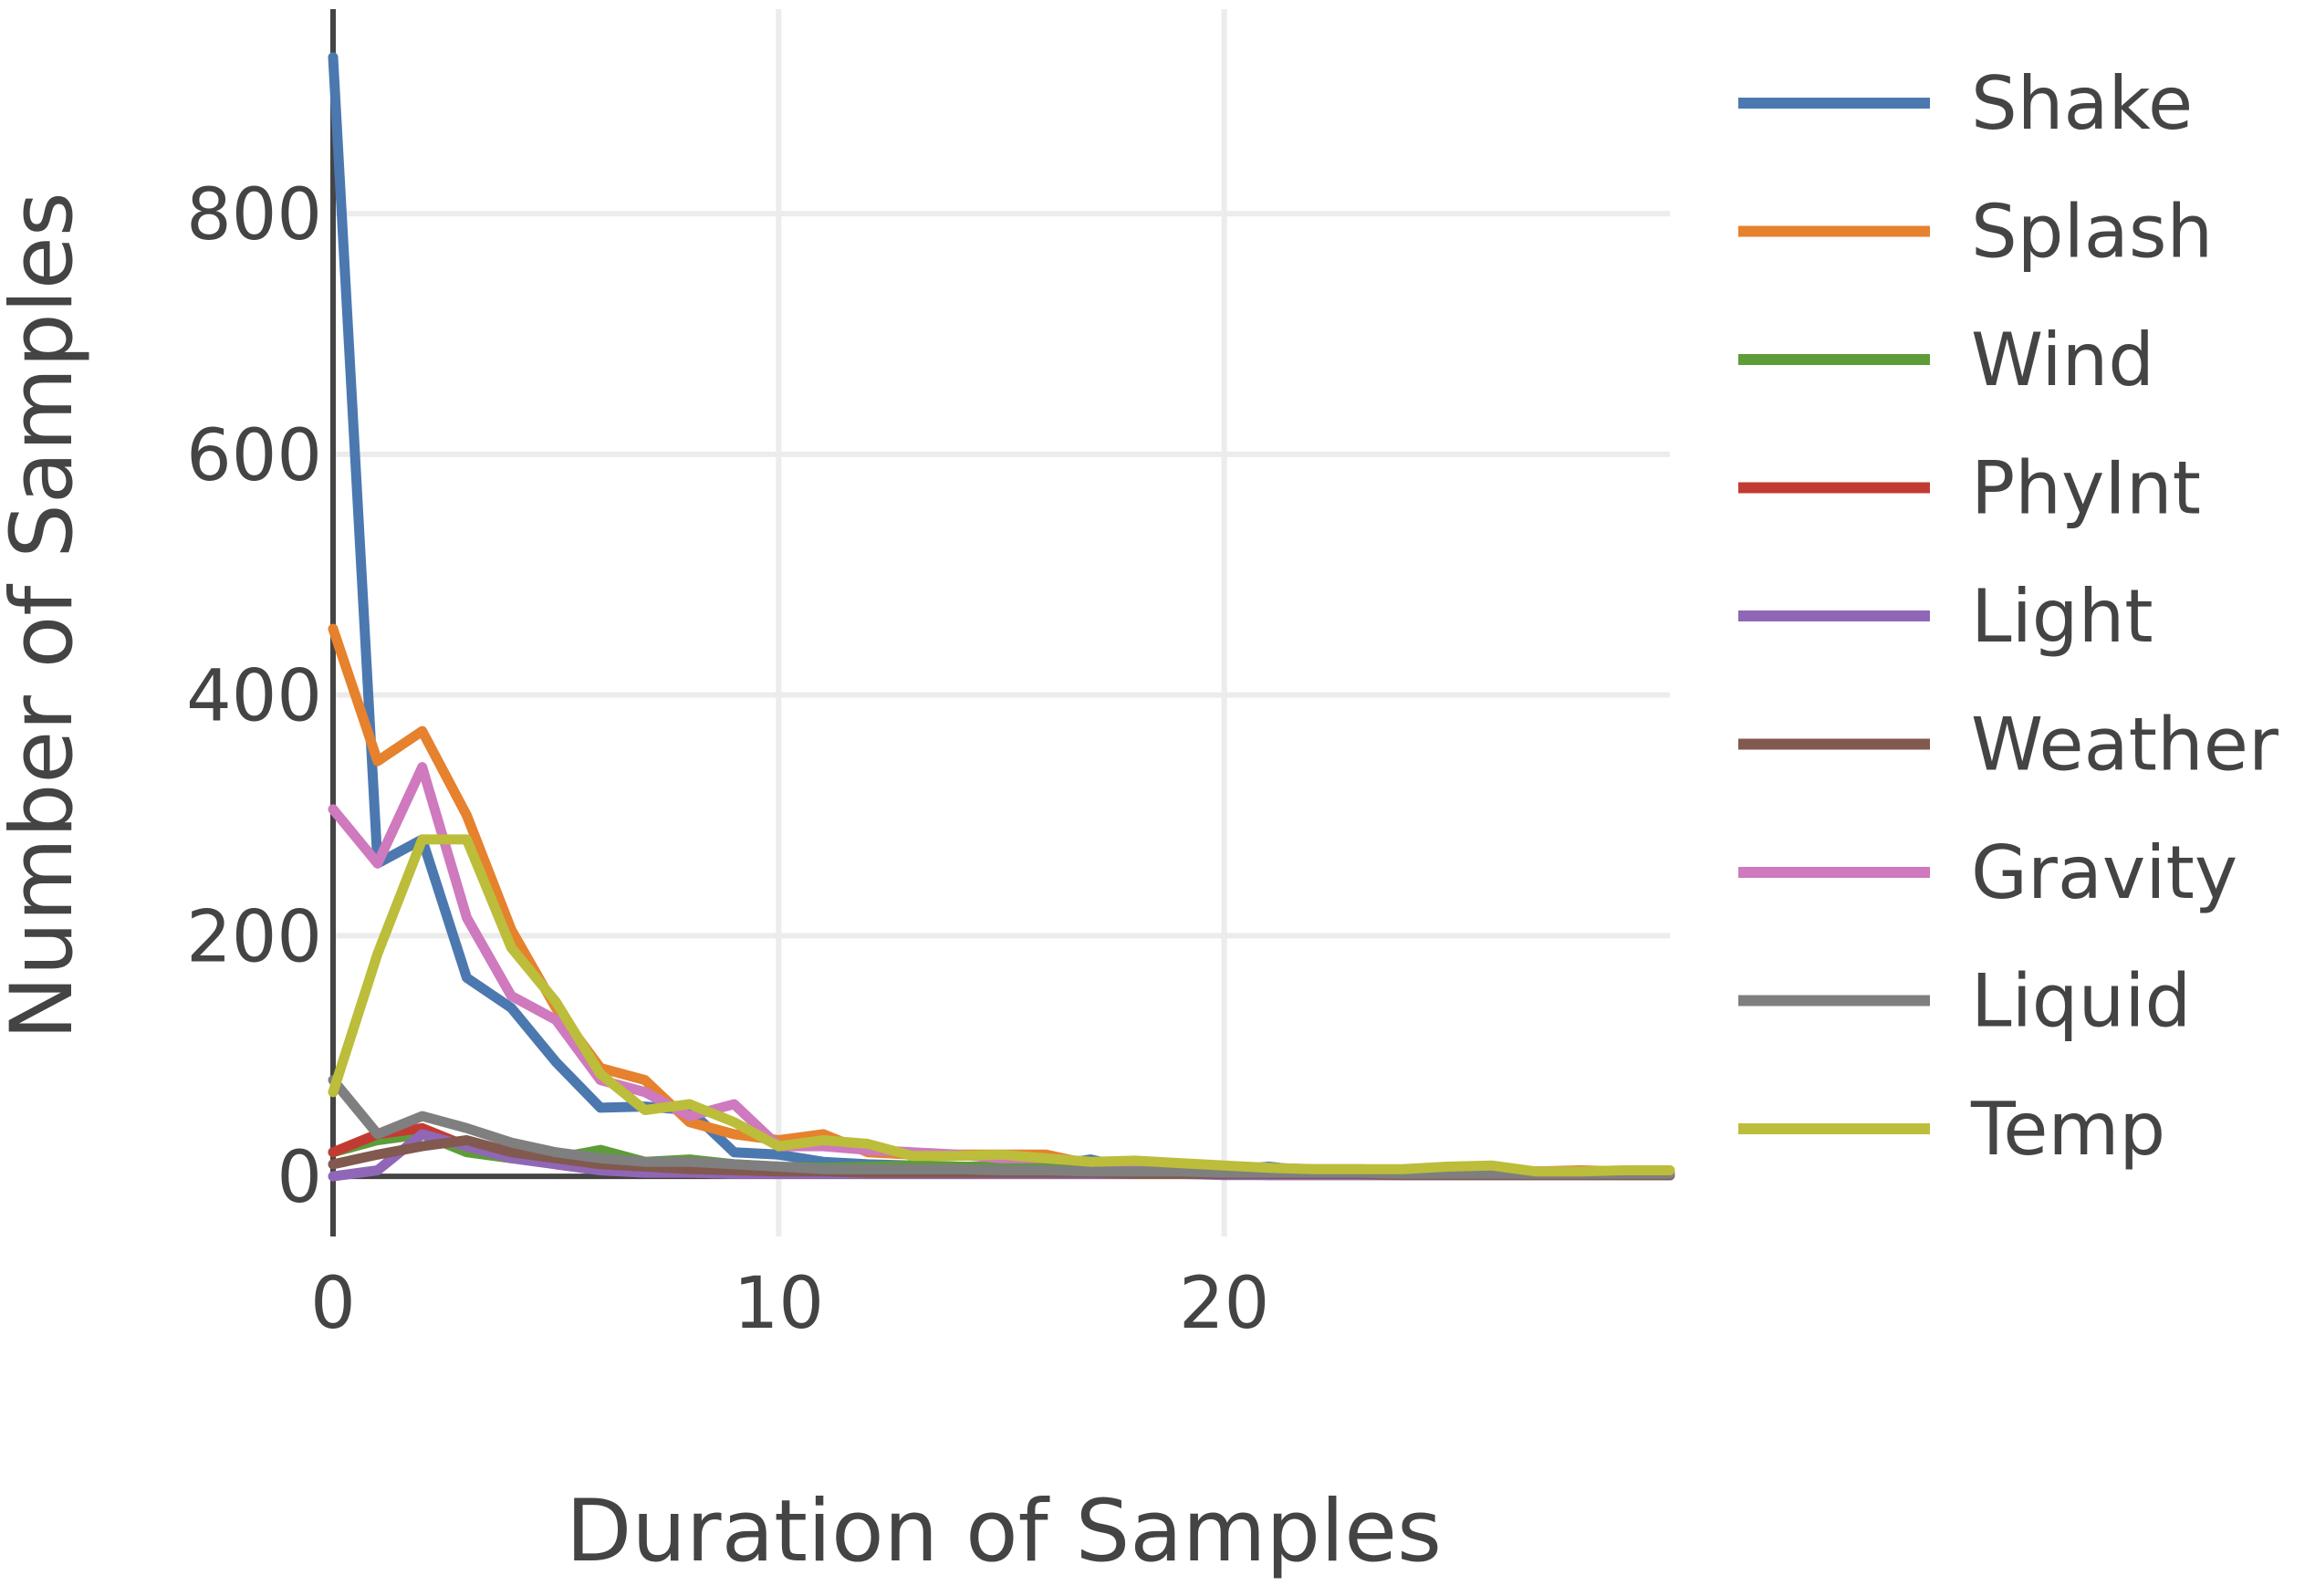  I want to click on x-tick-label: 20, so click(1224, 1304).